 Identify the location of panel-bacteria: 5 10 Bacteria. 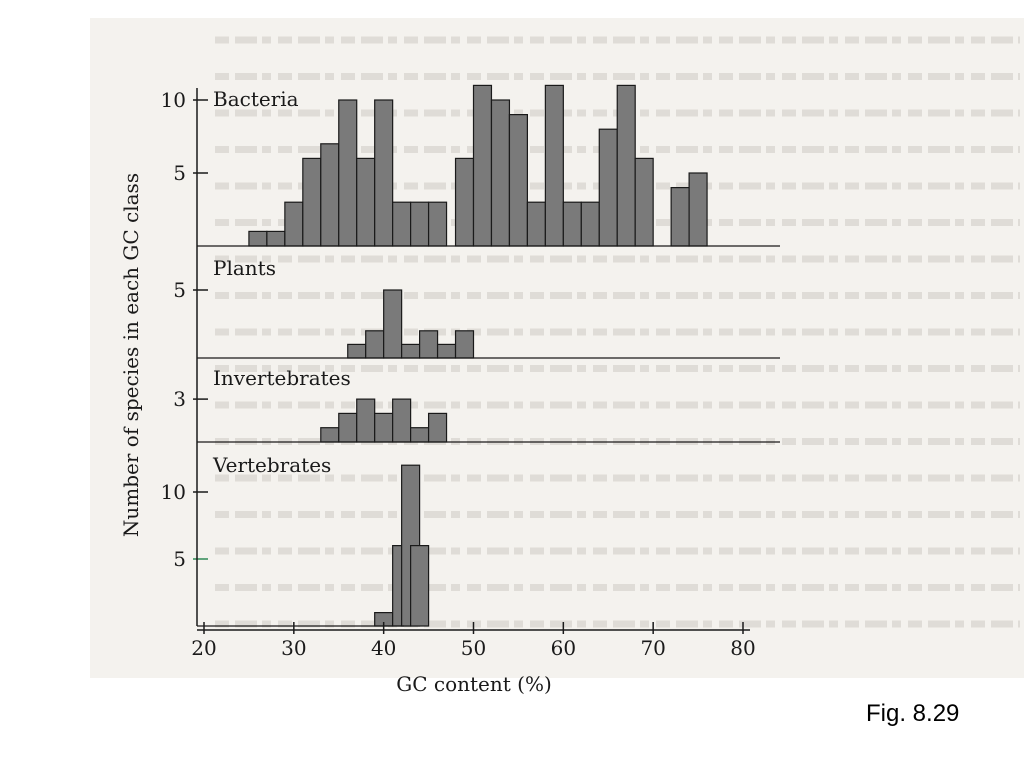
(470, 165).